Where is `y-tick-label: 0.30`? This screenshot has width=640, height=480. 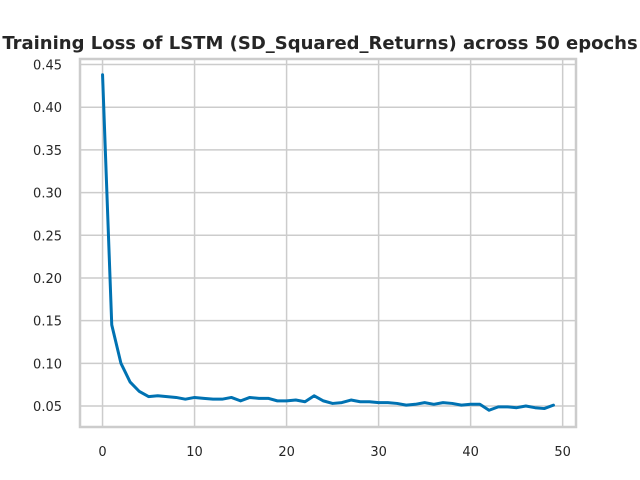 y-tick-label: 0.30 is located at coordinates (47, 194).